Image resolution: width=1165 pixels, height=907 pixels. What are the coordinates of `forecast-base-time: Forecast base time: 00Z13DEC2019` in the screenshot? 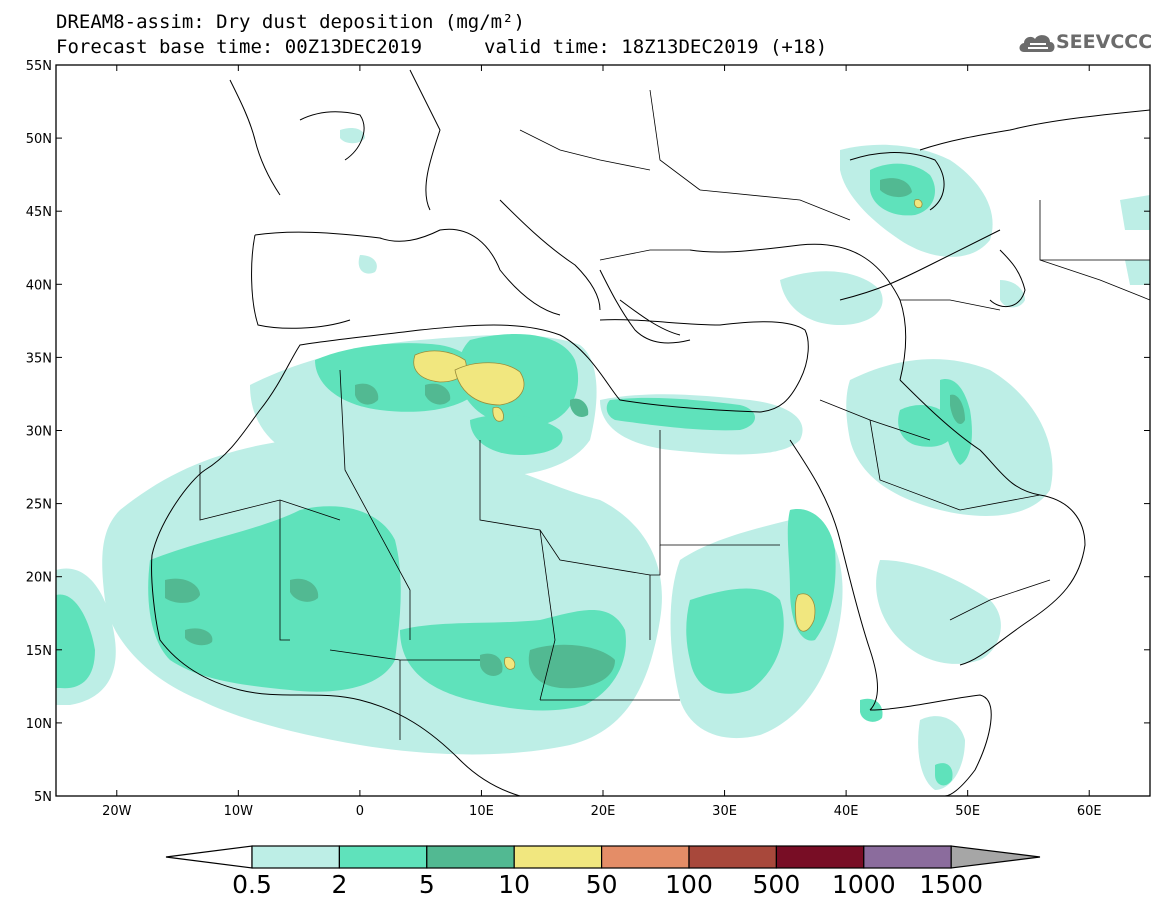 It's located at (239, 47).